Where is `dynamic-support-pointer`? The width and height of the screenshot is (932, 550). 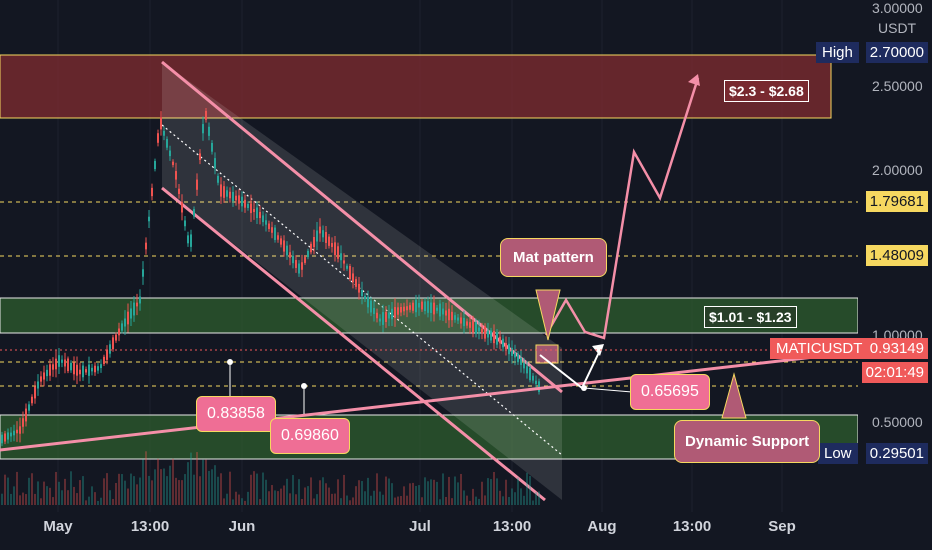
dynamic-support-pointer is located at coordinates (734, 395).